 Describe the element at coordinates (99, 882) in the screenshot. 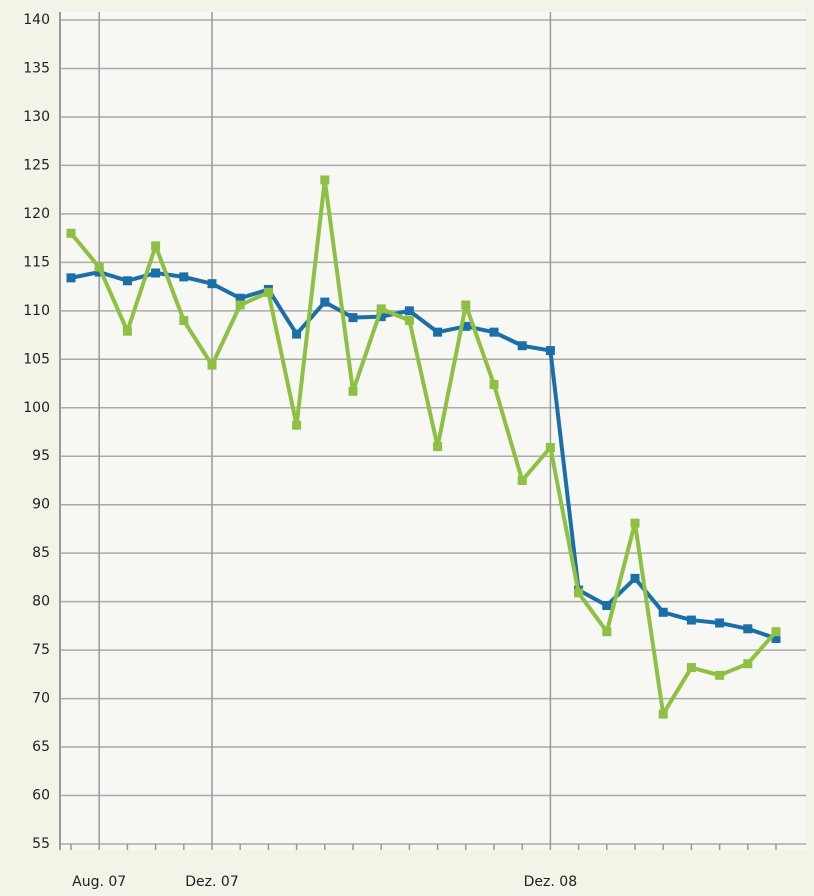

I see `x-tick-label: Aug. 07` at that location.